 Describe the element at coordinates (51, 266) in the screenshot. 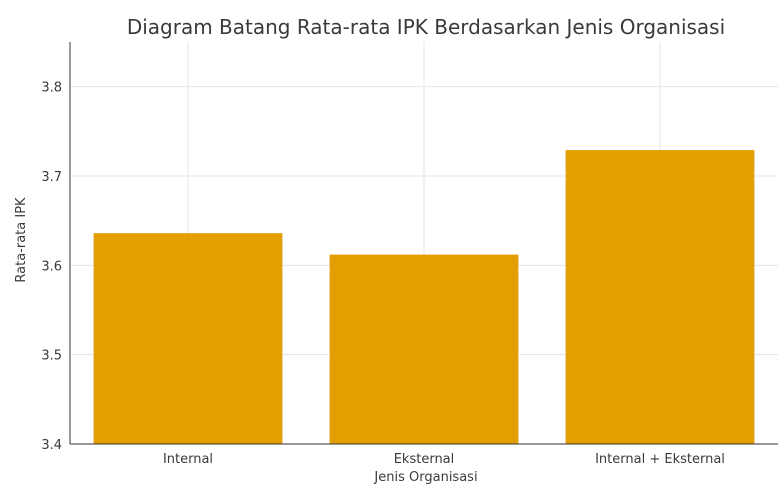

I see `y-tick-label: 3.6` at that location.